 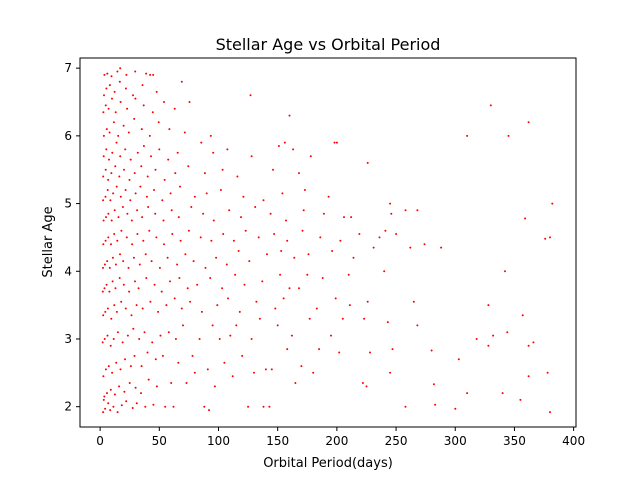 What do you see at coordinates (68, 271) in the screenshot?
I see `y-tick-label: 4` at bounding box center [68, 271].